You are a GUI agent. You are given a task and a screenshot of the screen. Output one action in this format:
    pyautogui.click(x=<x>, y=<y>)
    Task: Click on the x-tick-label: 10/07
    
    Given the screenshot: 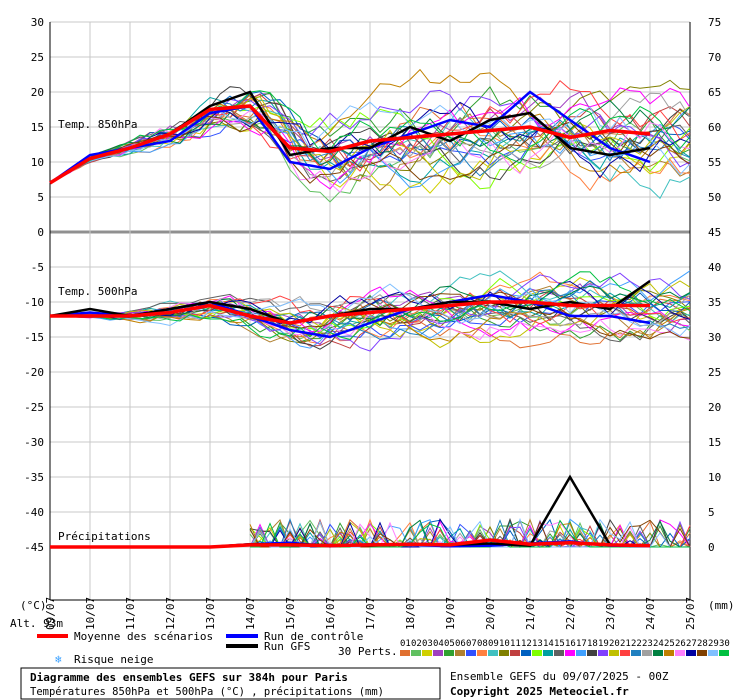 What is the action you would take?
    pyautogui.click(x=90, y=613)
    